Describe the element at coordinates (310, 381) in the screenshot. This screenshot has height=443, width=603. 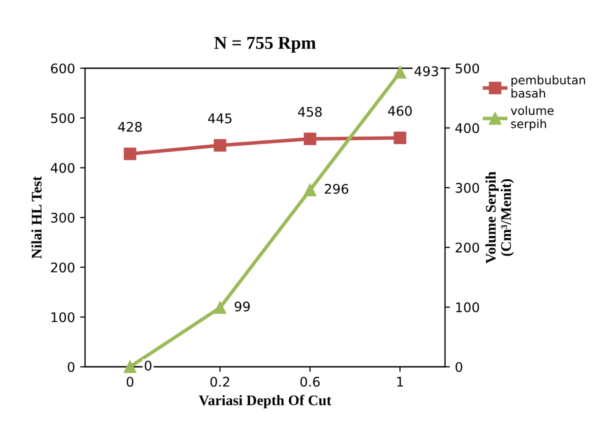
I see `x-tick-label: 0.6` at that location.